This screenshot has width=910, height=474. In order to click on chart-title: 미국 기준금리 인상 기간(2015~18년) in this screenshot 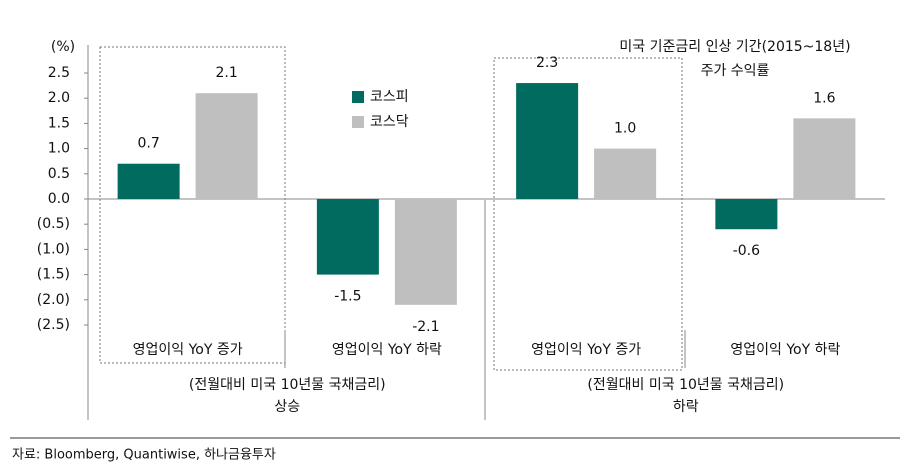, I will do `click(734, 47)`.